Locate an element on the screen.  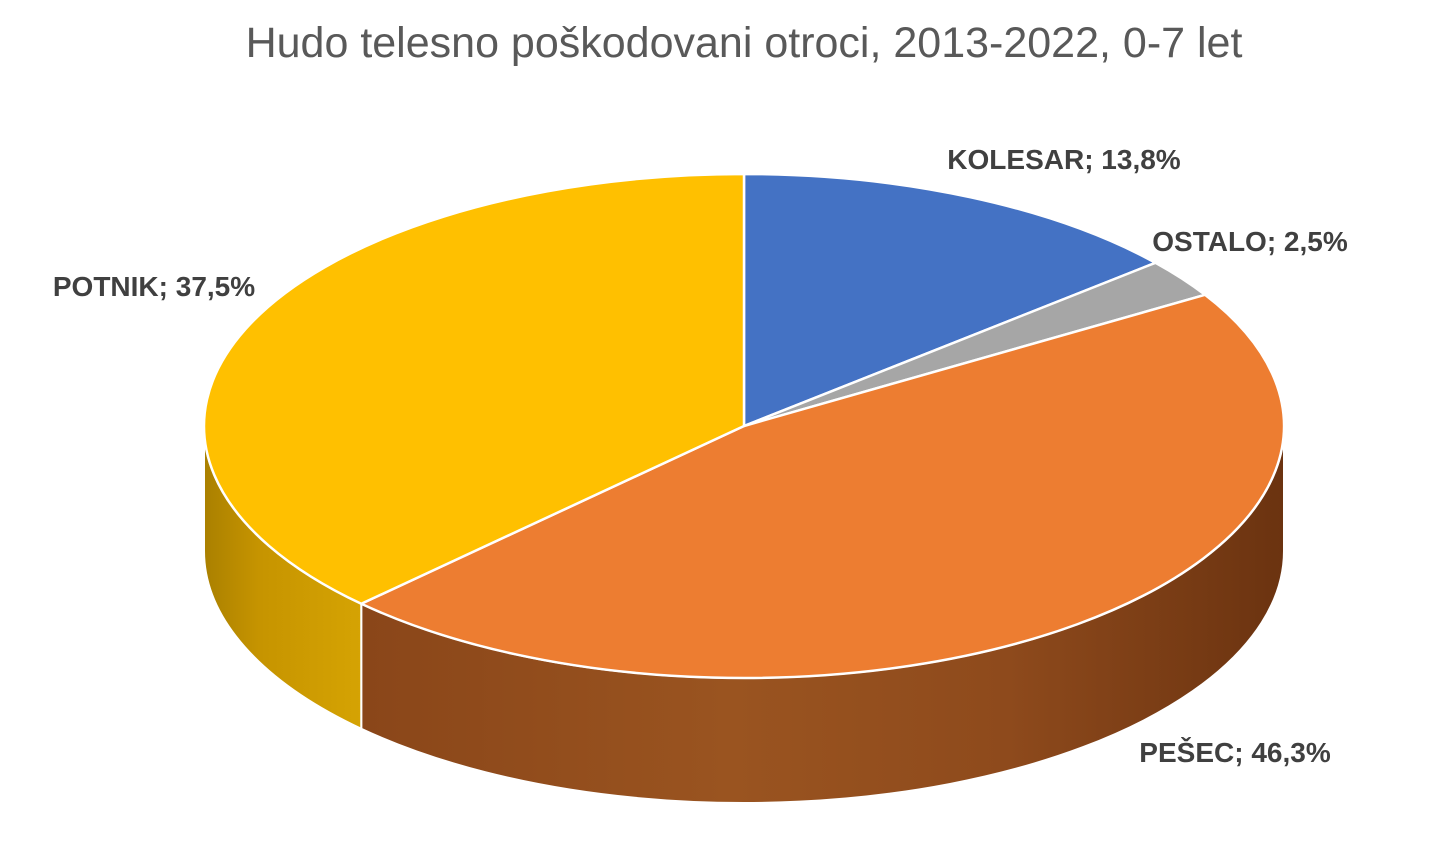
data-label-pesec: PEŠEC; 46,3% is located at coordinates (1235, 752).